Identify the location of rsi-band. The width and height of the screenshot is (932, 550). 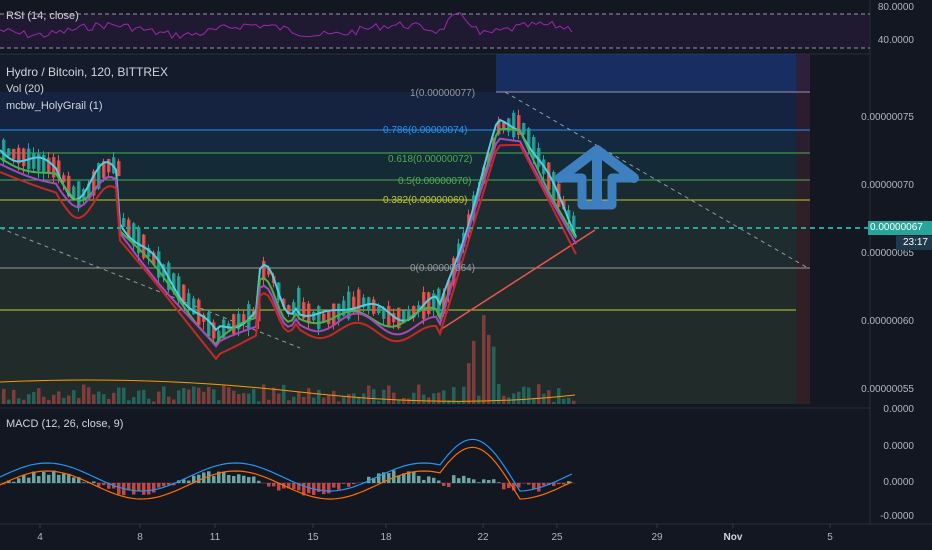
(435, 31).